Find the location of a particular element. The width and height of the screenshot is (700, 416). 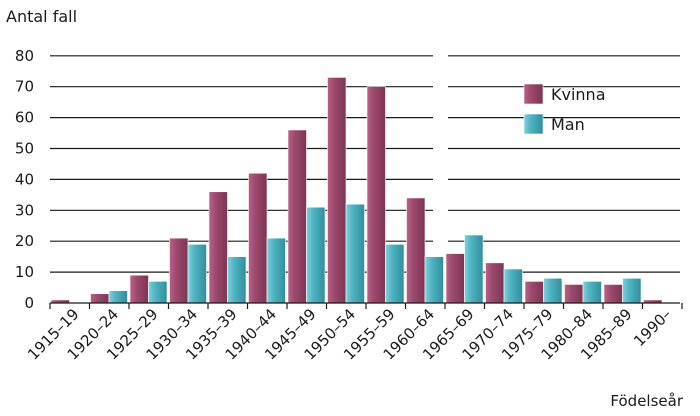

y-tick-labels: 0 10 20 30 40 50 60 70 80 is located at coordinates (24, 179).